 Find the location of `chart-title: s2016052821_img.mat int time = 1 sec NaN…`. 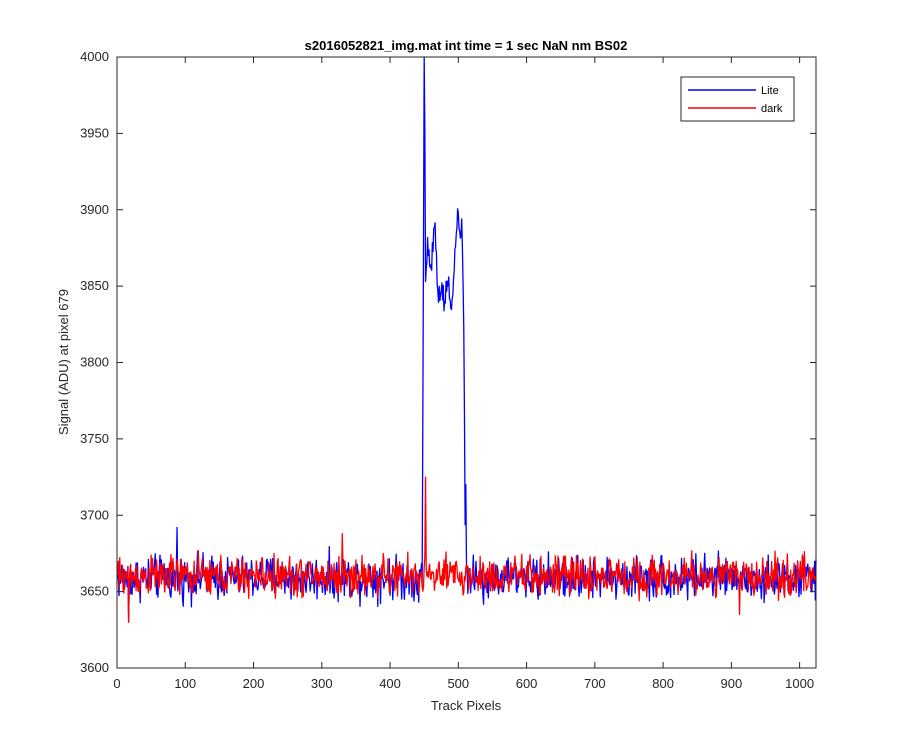

chart-title: s2016052821_img.mat int time = 1 sec NaN… is located at coordinates (466, 45).